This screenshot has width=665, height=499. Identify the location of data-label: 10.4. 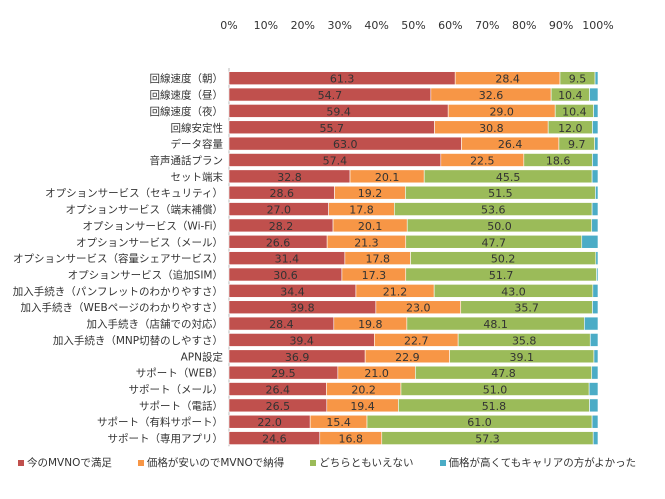
(570, 95).